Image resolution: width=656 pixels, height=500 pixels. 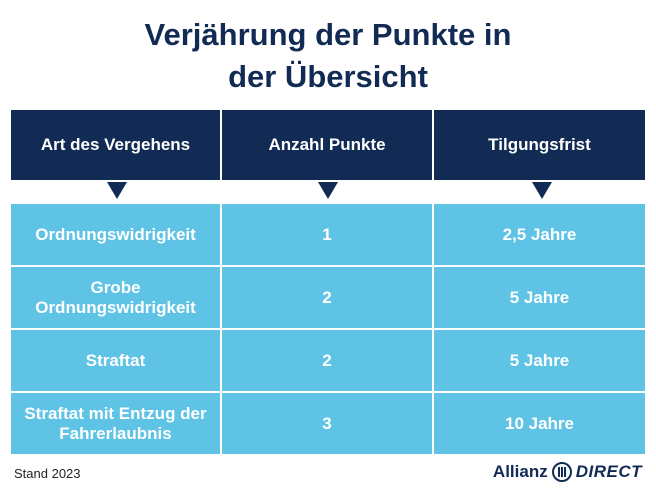 I want to click on table-row: Straftat 2 5 Jahre, so click(x=328, y=361).